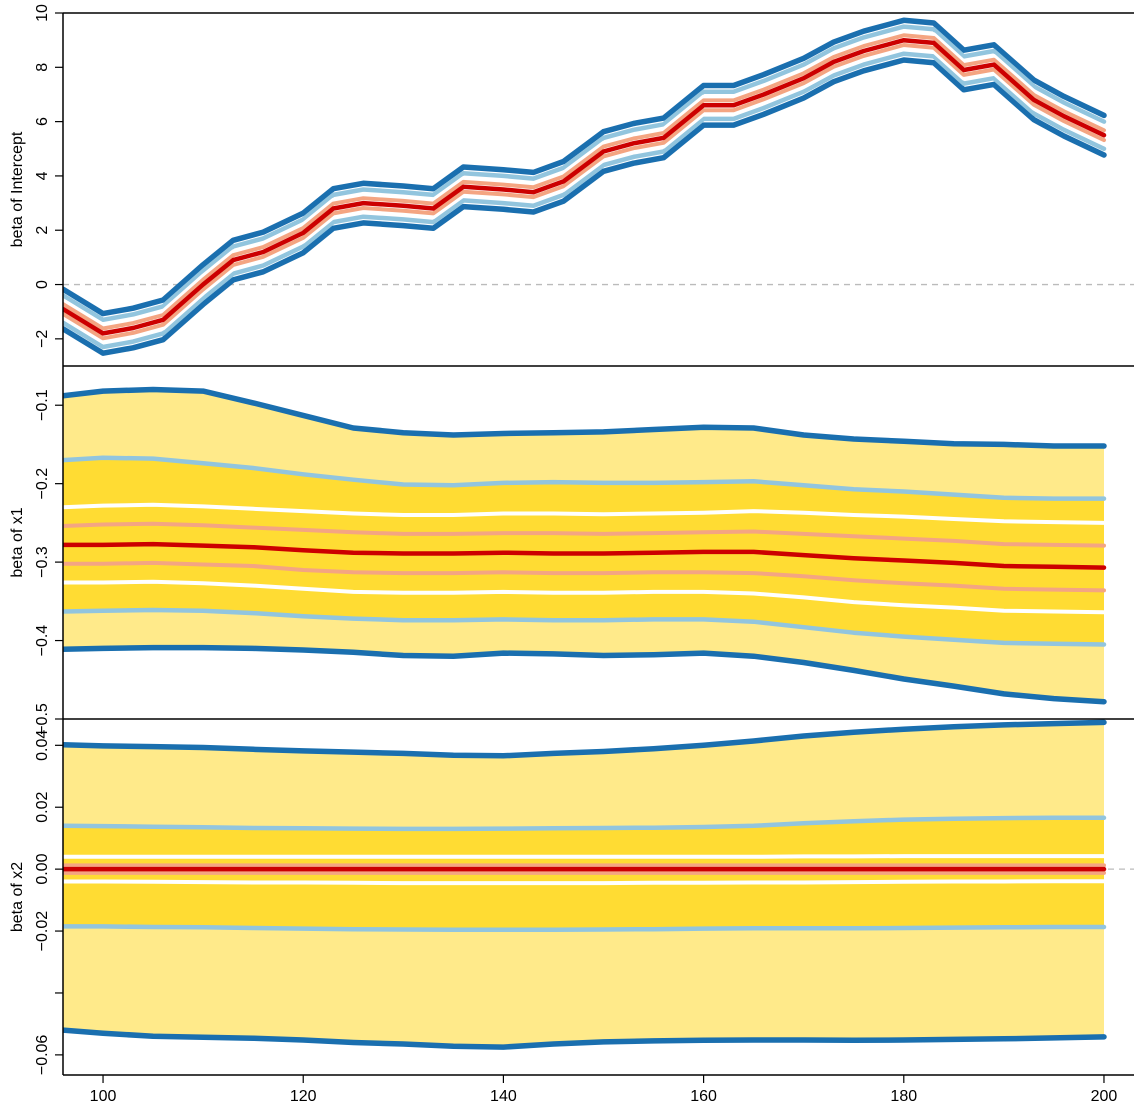 This screenshot has width=1134, height=1108. Describe the element at coordinates (303, 1096) in the screenshot. I see `x-tick-label: 120` at that location.